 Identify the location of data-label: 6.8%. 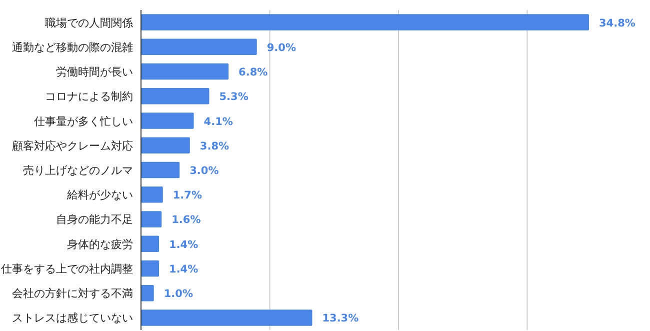
(253, 72).